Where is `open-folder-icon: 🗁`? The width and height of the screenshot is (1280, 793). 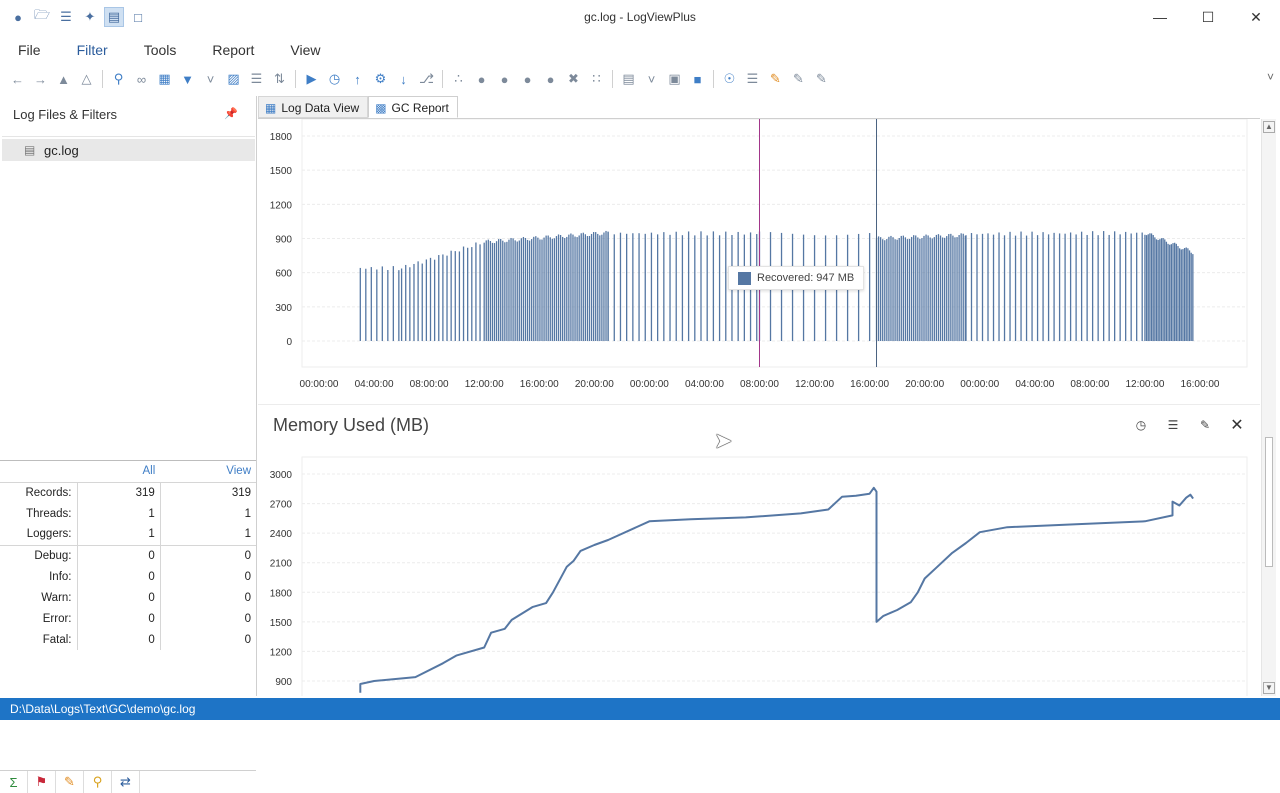
open-folder-icon: 🗁 is located at coordinates (42, 14).